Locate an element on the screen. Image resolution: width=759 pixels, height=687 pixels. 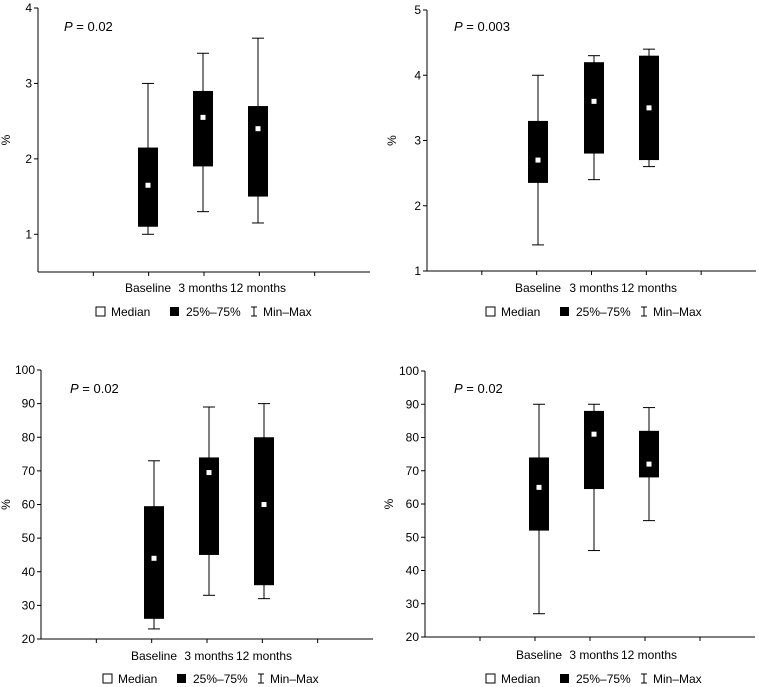
y-tick-label: 20 is located at coordinates (29, 639).